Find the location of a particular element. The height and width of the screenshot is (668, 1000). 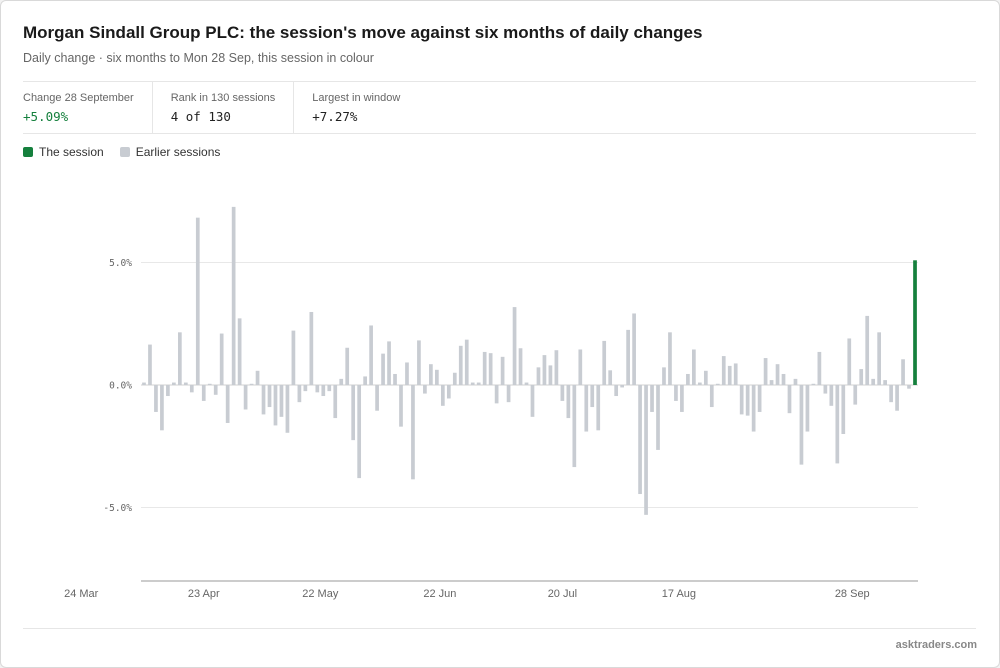

x-tick-label: 20 Jul is located at coordinates (562, 594).